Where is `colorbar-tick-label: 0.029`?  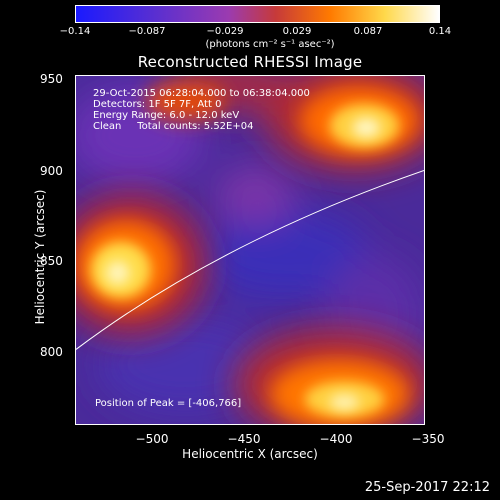 colorbar-tick-label: 0.029 is located at coordinates (297, 31).